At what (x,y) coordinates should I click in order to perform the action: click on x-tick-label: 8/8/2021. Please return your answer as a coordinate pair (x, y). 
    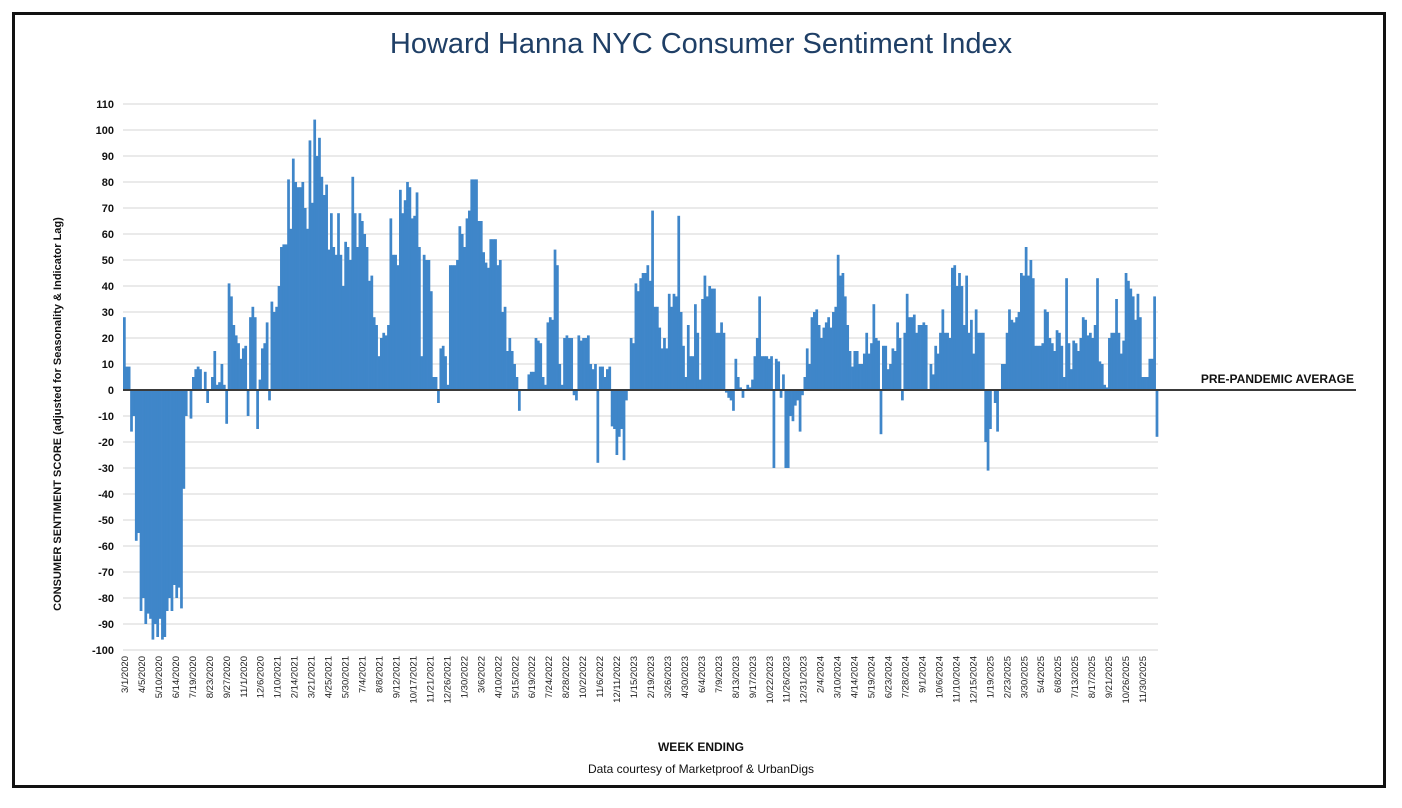
    Looking at the image, I should click on (380, 674).